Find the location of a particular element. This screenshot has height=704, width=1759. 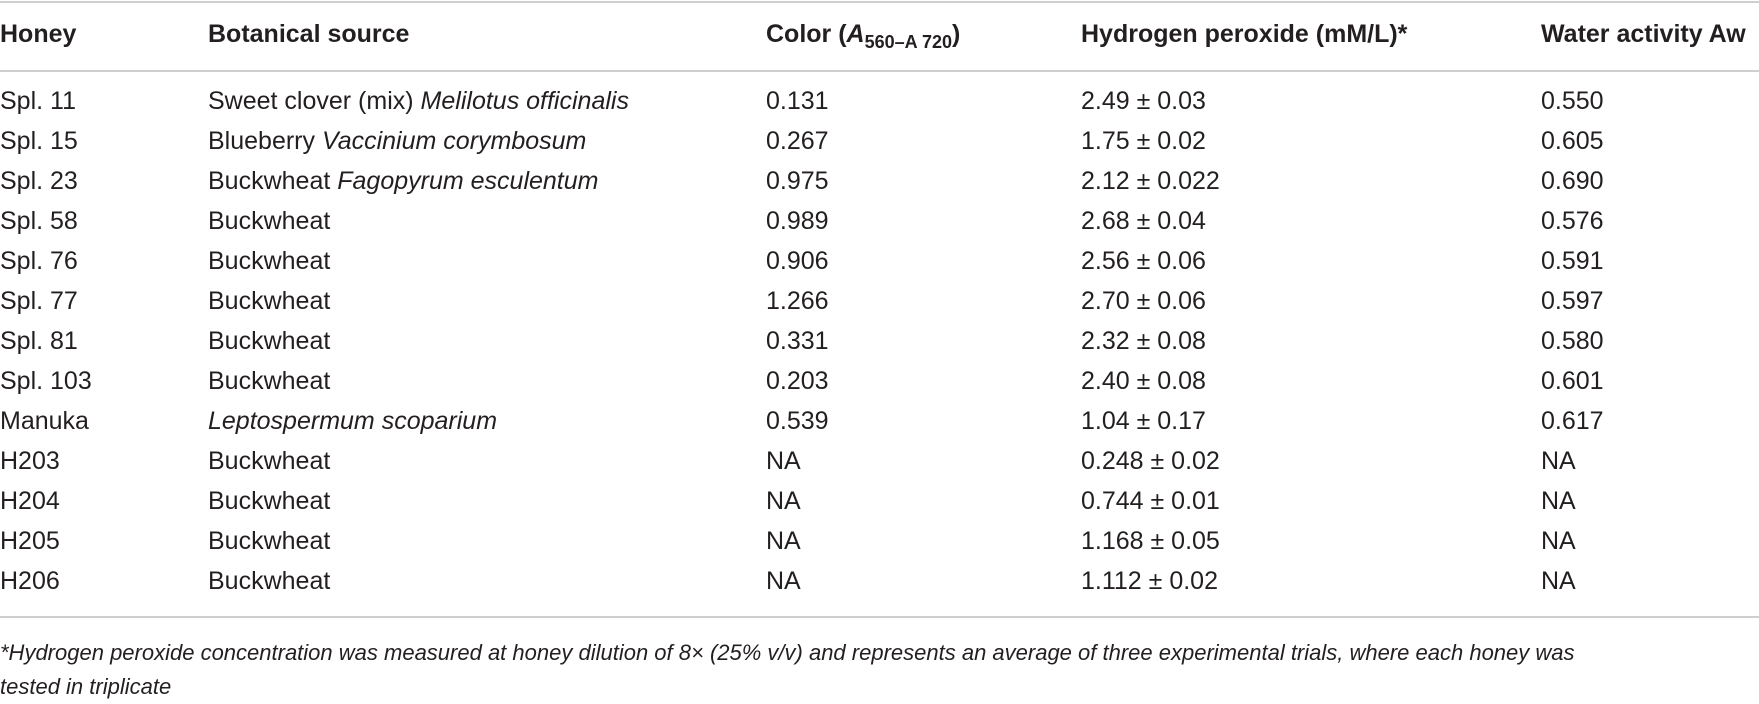

header-botanical-source: Botanical source is located at coordinates (309, 34).